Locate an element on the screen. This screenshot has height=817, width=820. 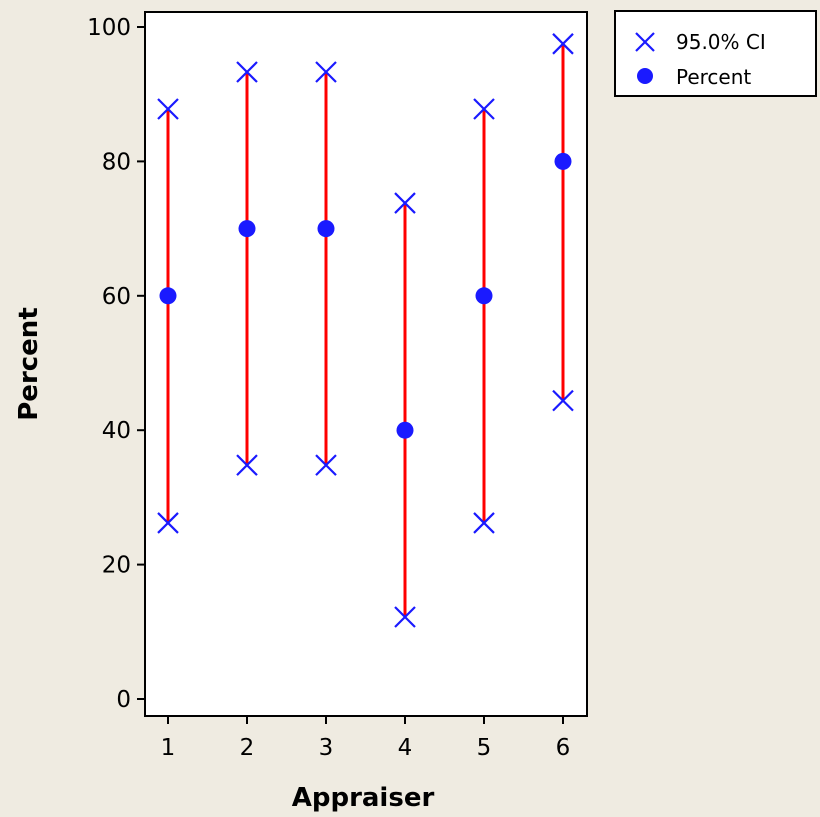
y-tick-label: 60 is located at coordinates (116, 297).